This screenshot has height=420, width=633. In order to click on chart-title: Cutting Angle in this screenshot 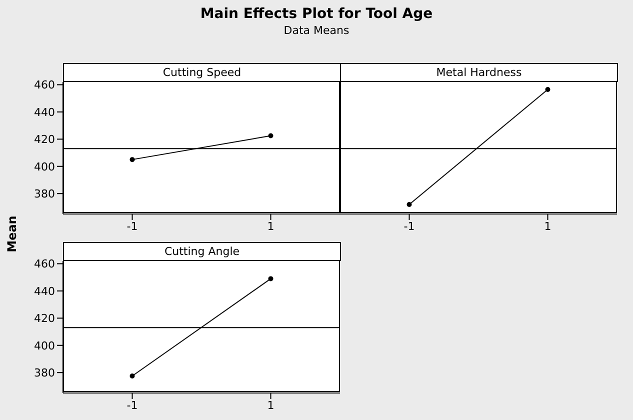, I will do `click(202, 251)`.